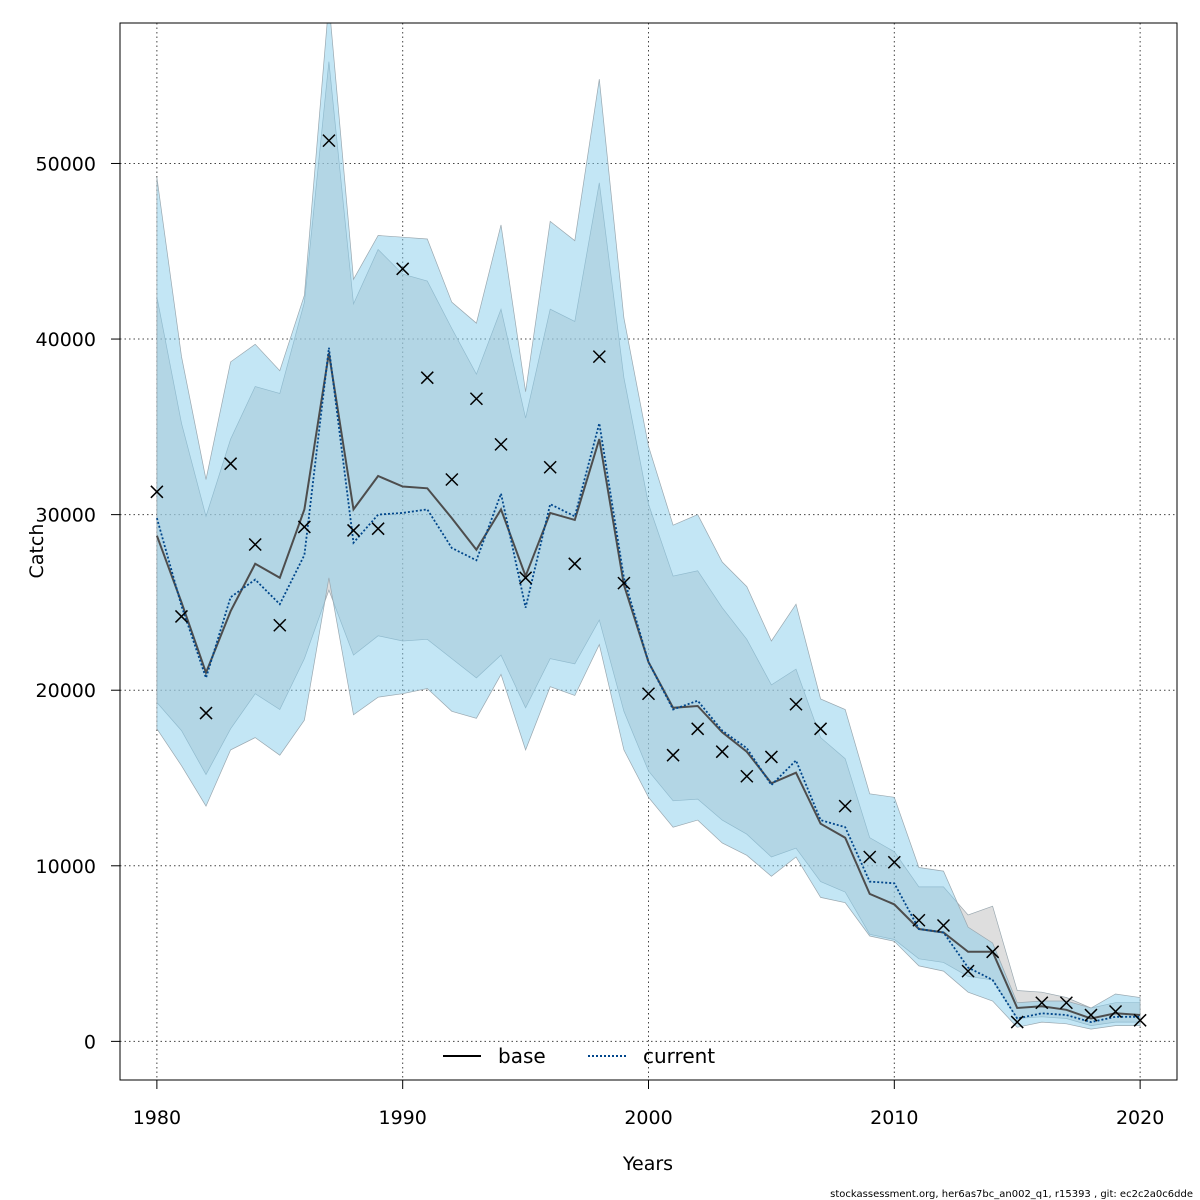  I want to click on y-tick-label: 40000, so click(66, 340).